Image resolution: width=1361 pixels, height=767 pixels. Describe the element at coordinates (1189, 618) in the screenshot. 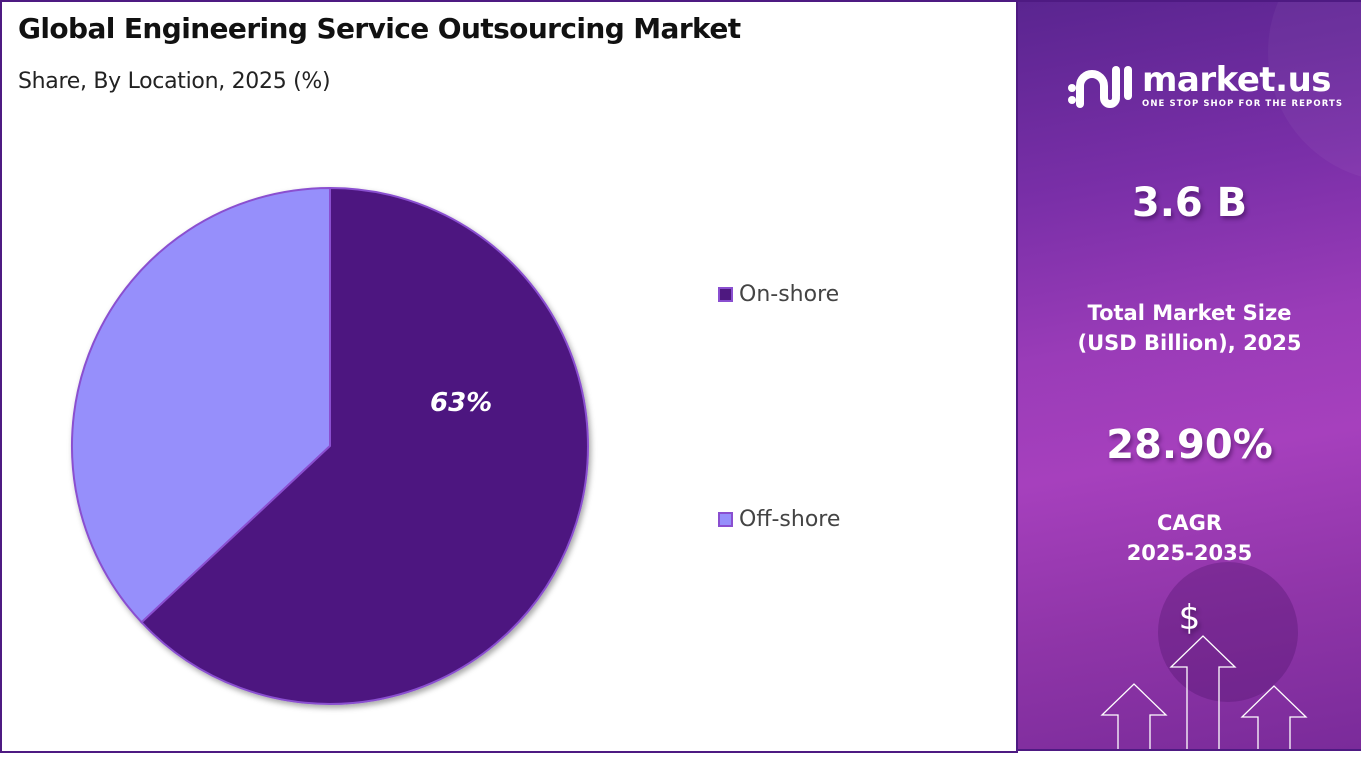

I see `dollar-icon: $` at that location.